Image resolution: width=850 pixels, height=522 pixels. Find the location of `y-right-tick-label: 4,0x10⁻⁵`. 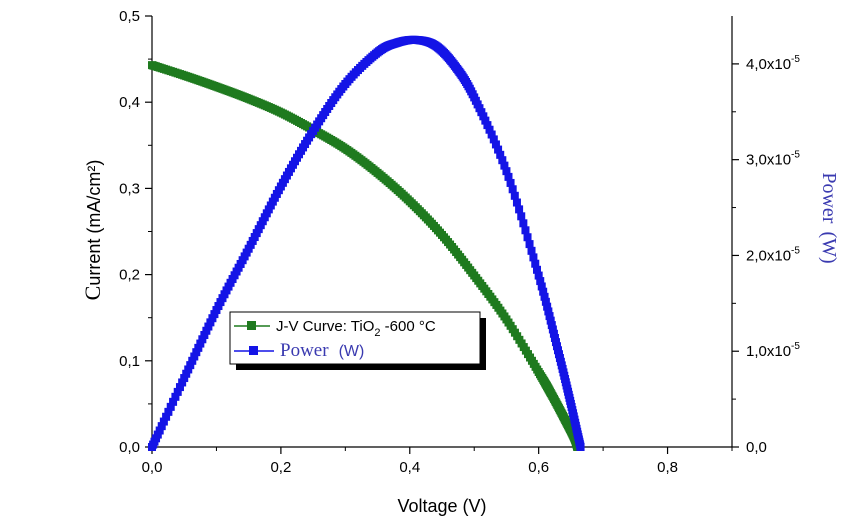

y-right-tick-label: 4,0x10⁻⁵ is located at coordinates (773, 63).